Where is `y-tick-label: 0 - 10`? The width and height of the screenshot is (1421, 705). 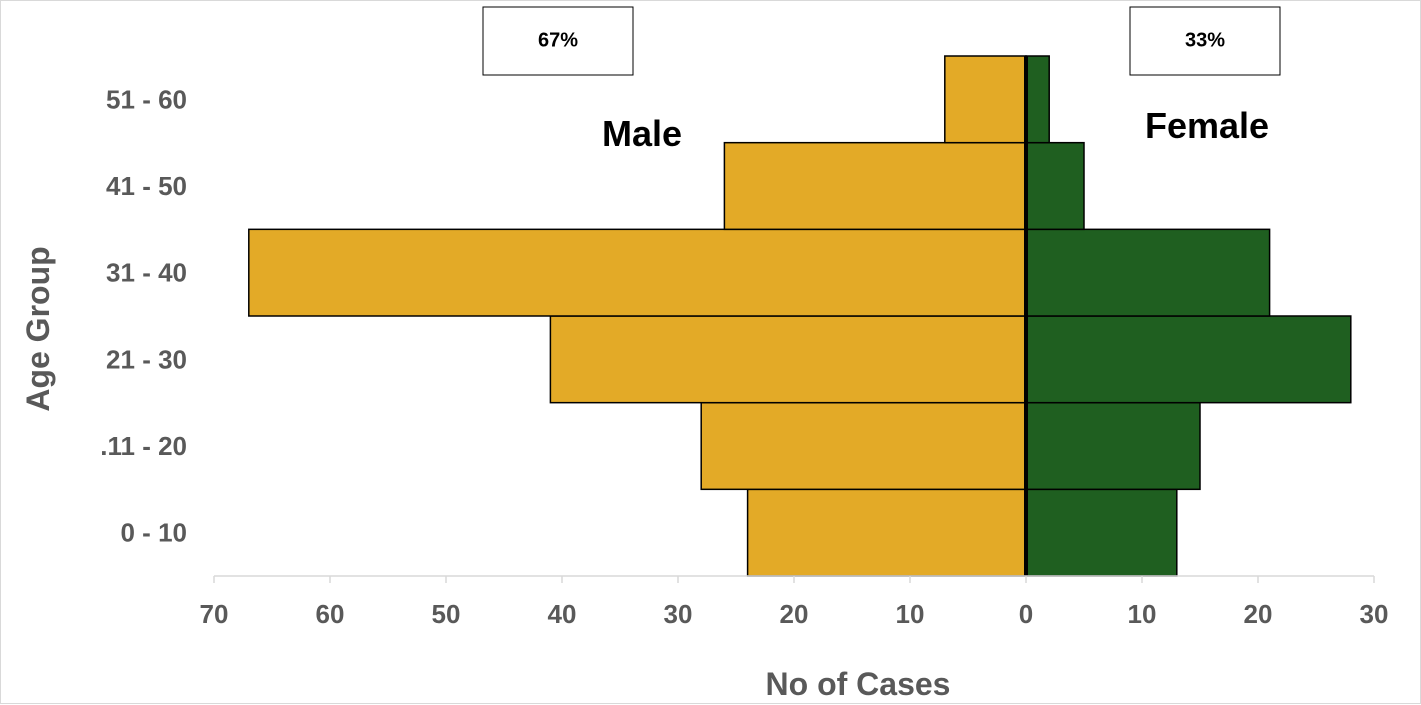 y-tick-label: 0 - 10 is located at coordinates (154, 533).